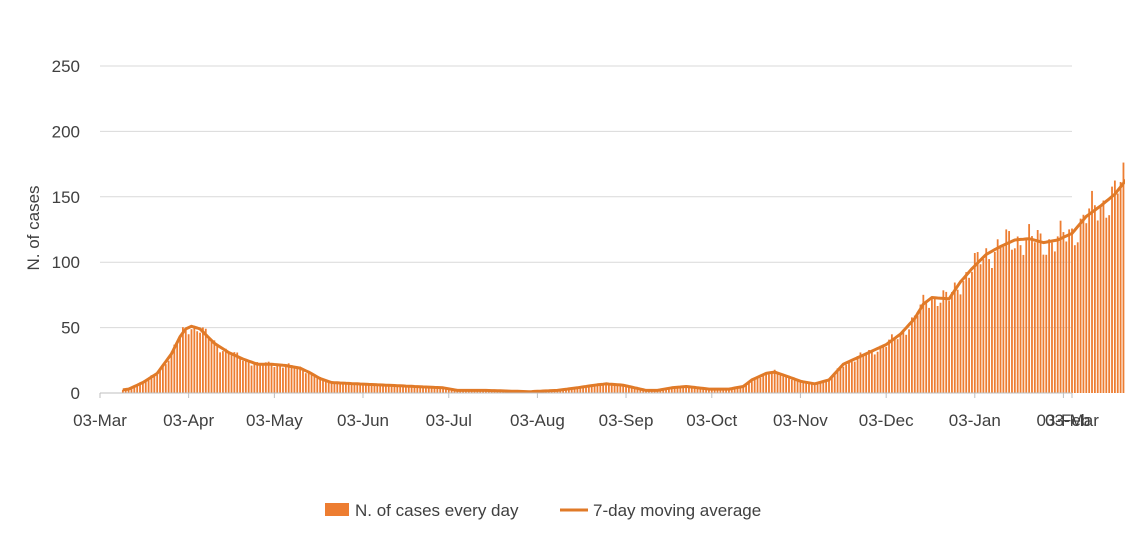 This screenshot has height=535, width=1125. Describe the element at coordinates (1063, 420) in the screenshot. I see `x-tick-label: 03-Feb` at that location.